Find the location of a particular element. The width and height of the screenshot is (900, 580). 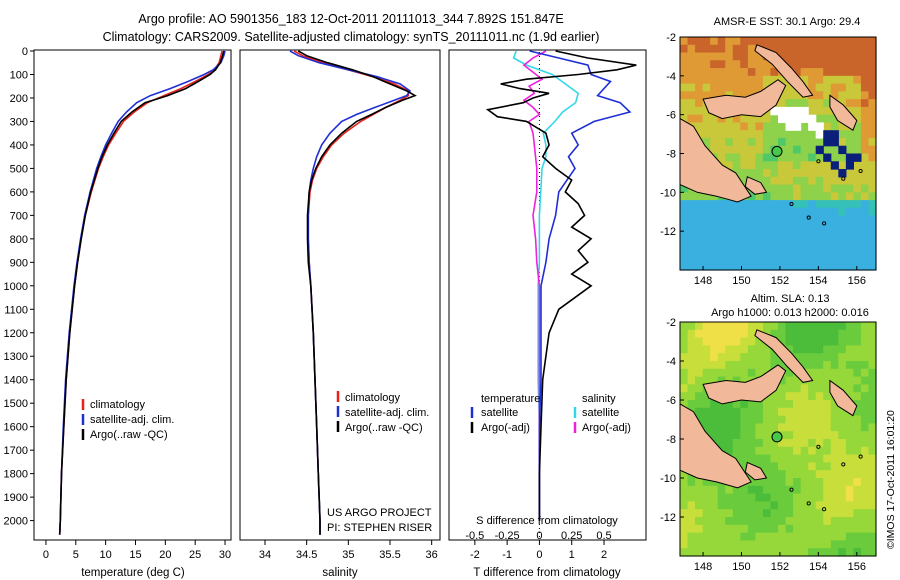

sla-map-axes: 148 150 152 154 156 -2 -4 -6 -8 -10 -12 is located at coordinates (763, 445).